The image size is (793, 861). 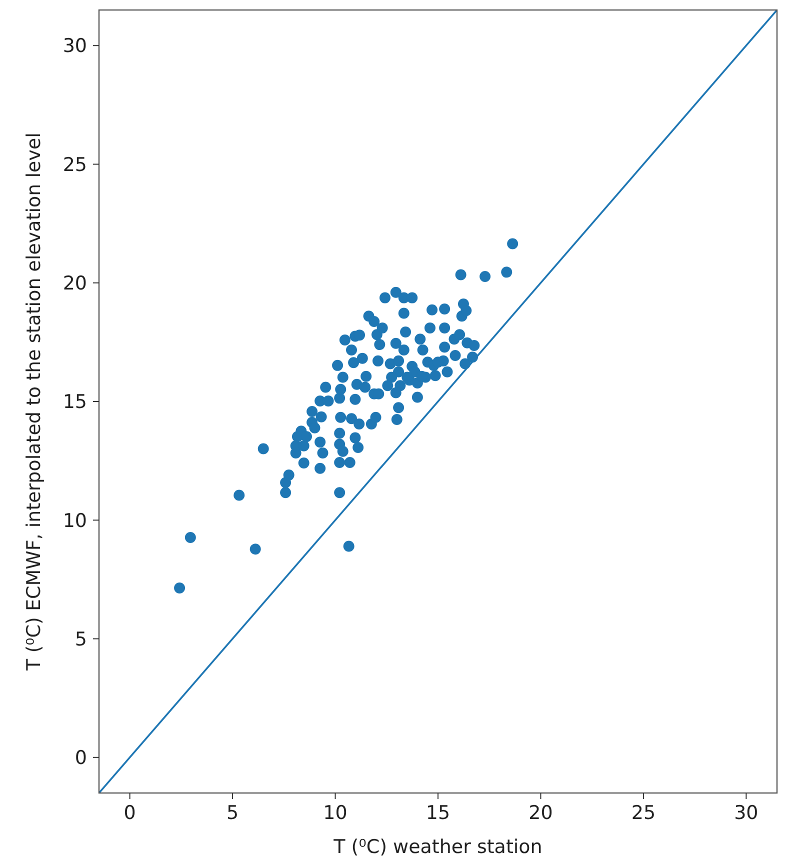 What do you see at coordinates (74, 283) in the screenshot?
I see `y-tick-label: 20` at bounding box center [74, 283].